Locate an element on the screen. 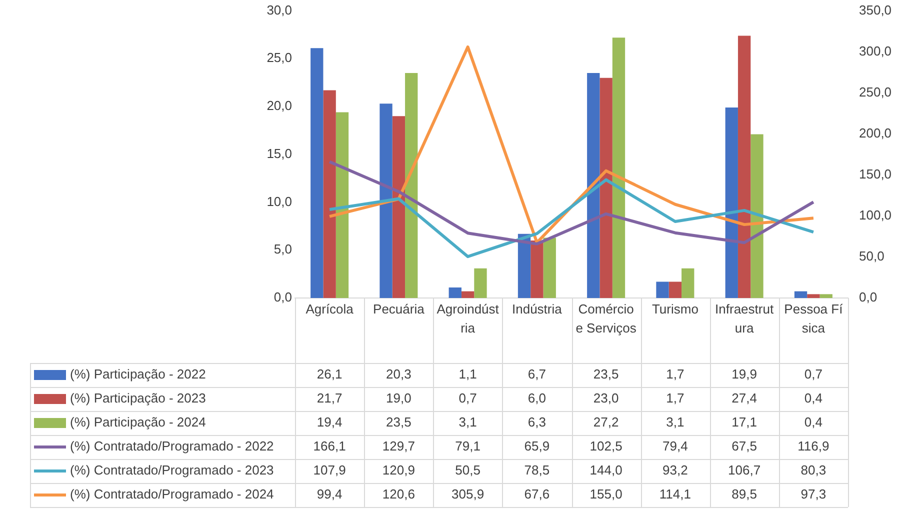 Image resolution: width=908 pixels, height=523 pixels. data-label: 27,2 is located at coordinates (606, 422).